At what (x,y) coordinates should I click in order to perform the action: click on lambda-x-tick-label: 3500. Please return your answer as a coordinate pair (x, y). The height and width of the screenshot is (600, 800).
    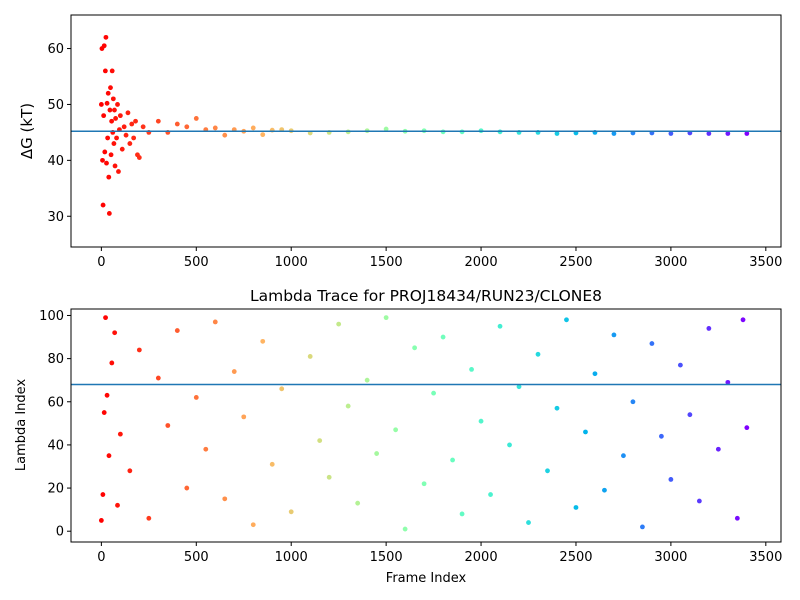
    Looking at the image, I should click on (765, 557).